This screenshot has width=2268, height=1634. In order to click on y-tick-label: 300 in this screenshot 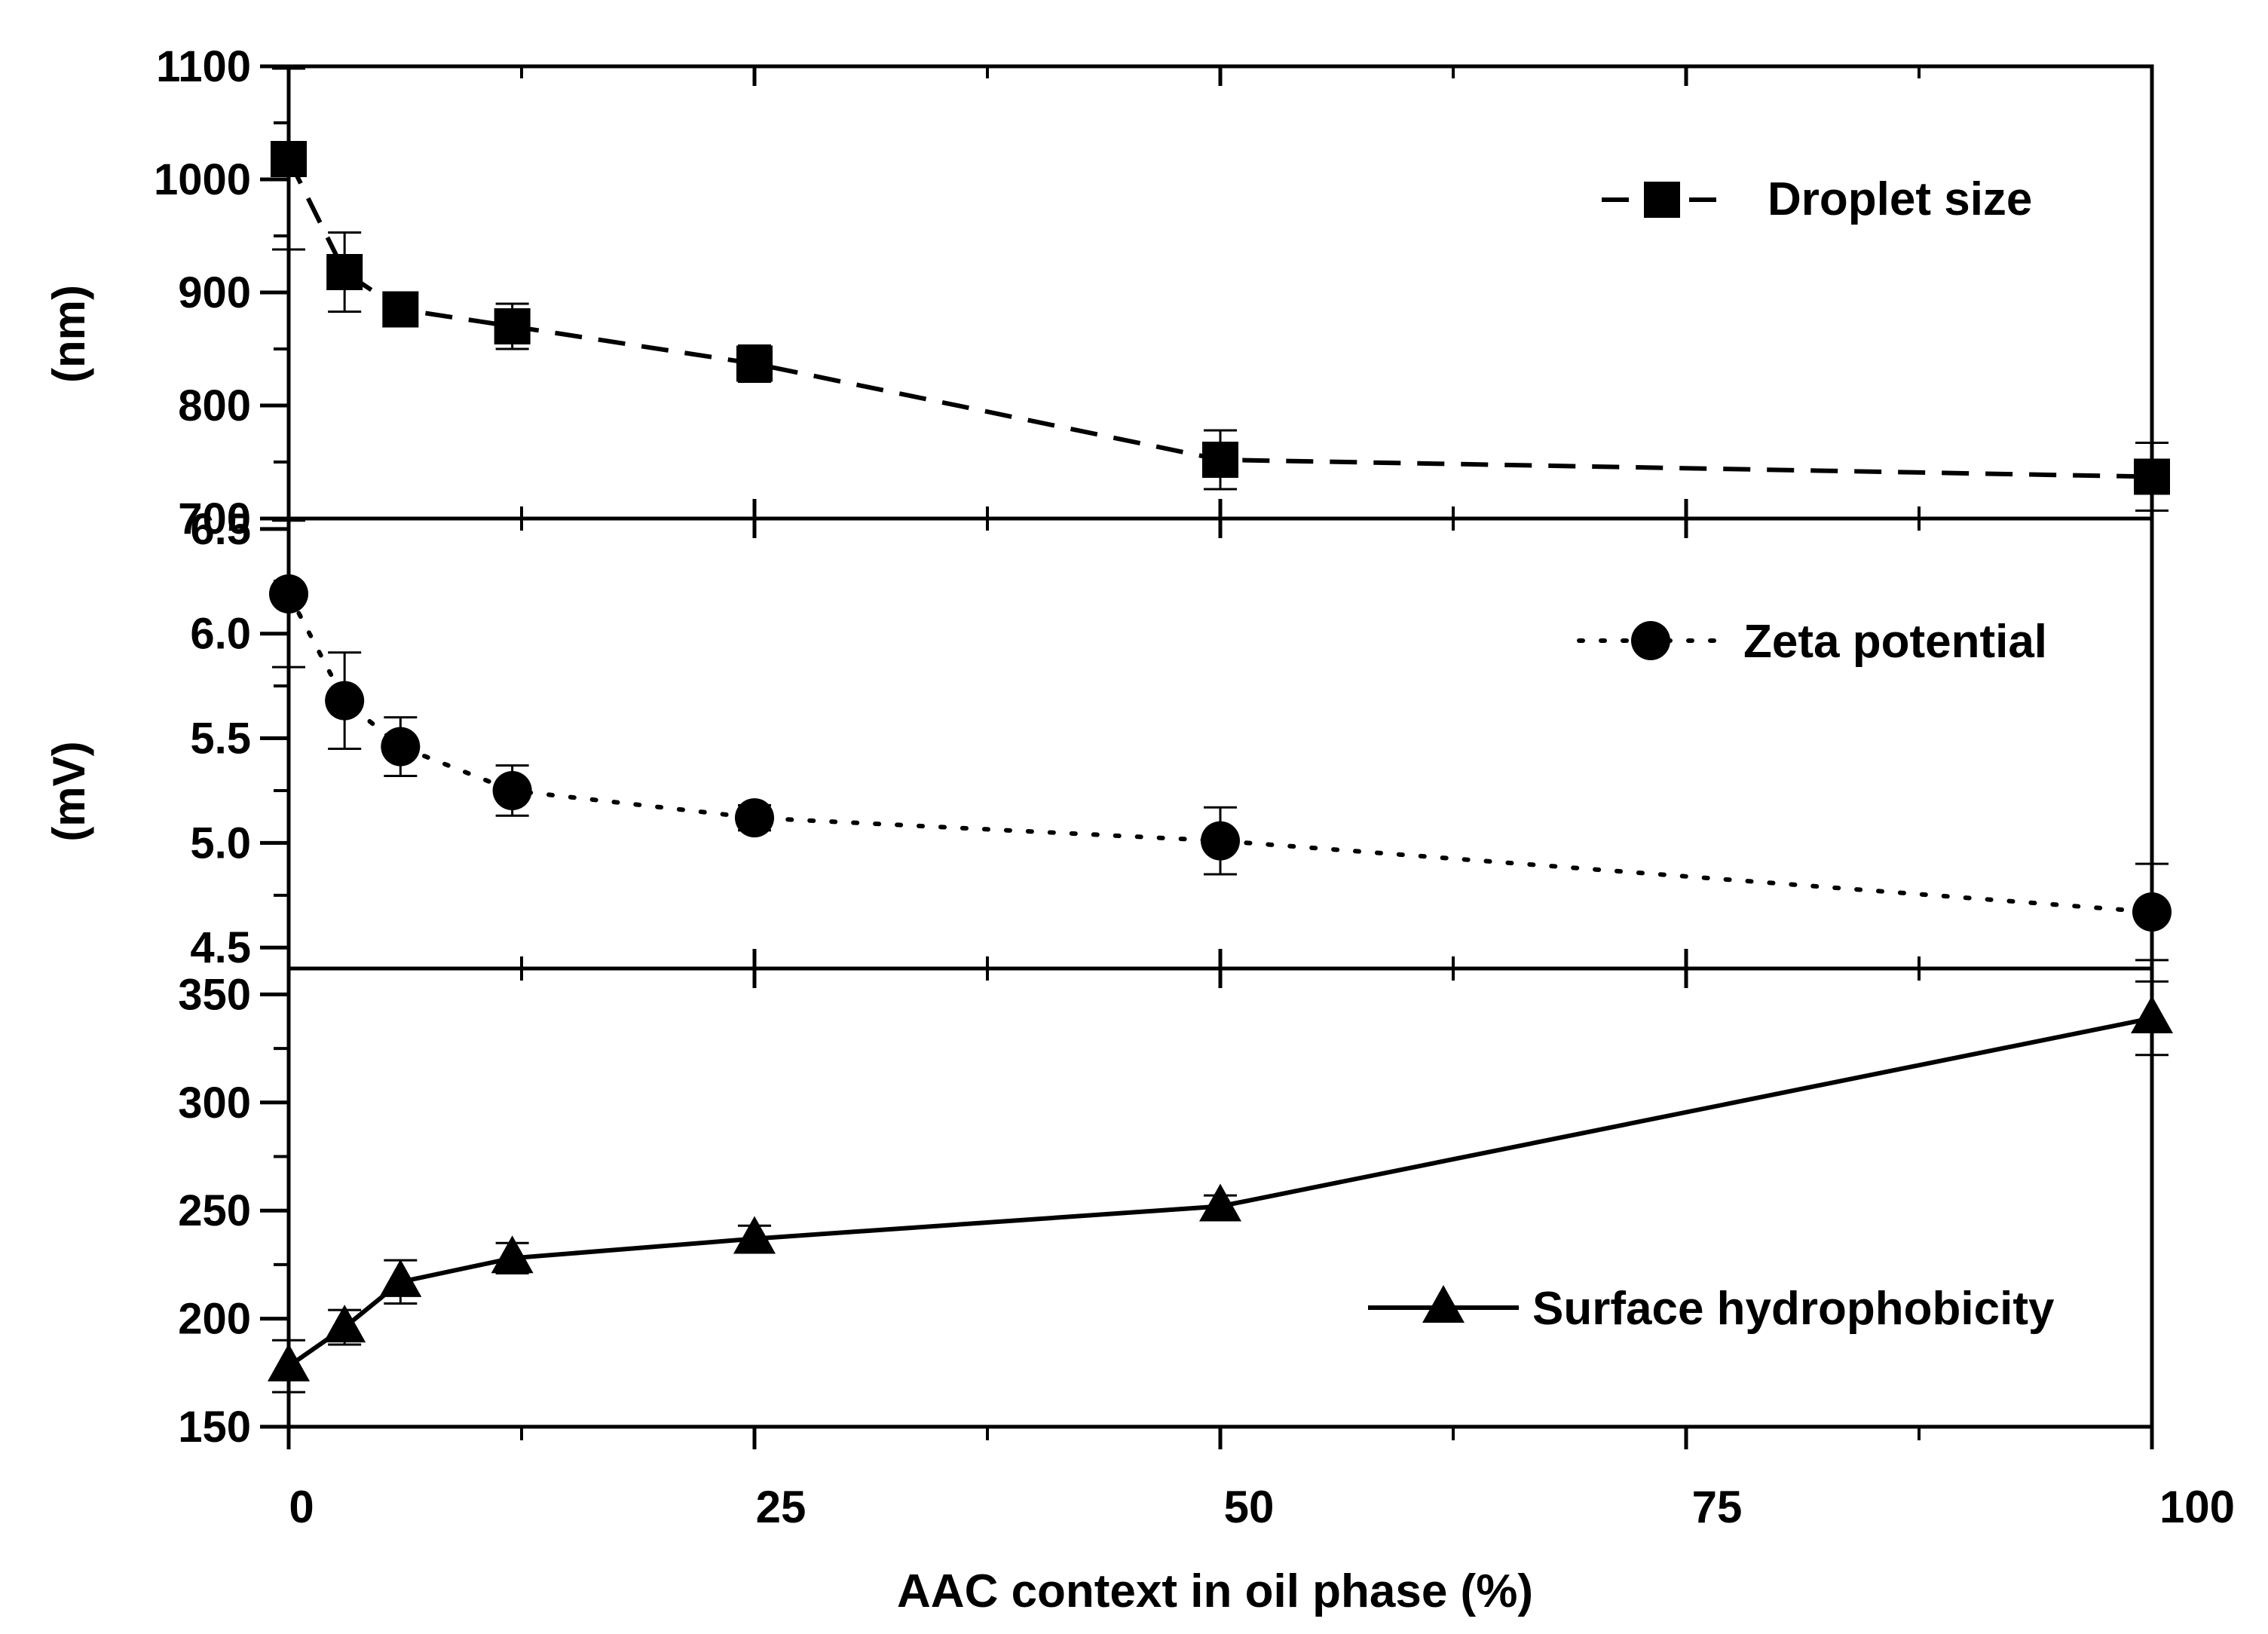, I will do `click(215, 1103)`.